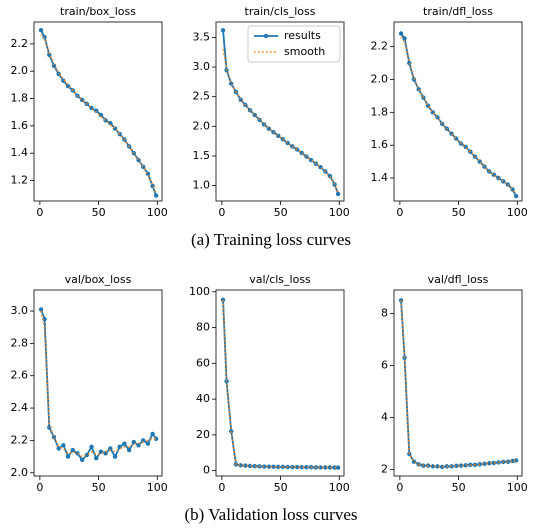 This screenshot has height=531, width=542. I want to click on subplot-title: val/dfl_loss, so click(458, 279).